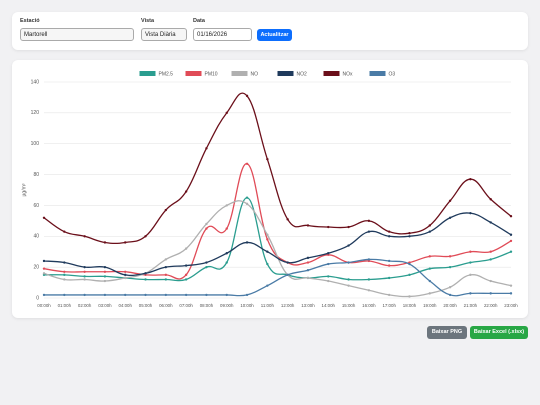 This screenshot has width=540, height=405. What do you see at coordinates (24, 189) in the screenshot?
I see `y-axis-label: µg/m³` at bounding box center [24, 189].